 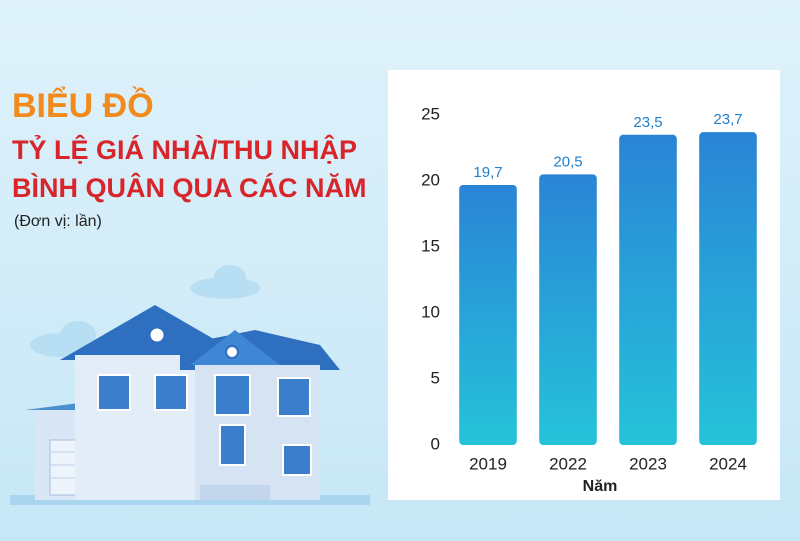 What do you see at coordinates (435, 443) in the screenshot?
I see `y-tick-label: 0` at bounding box center [435, 443].